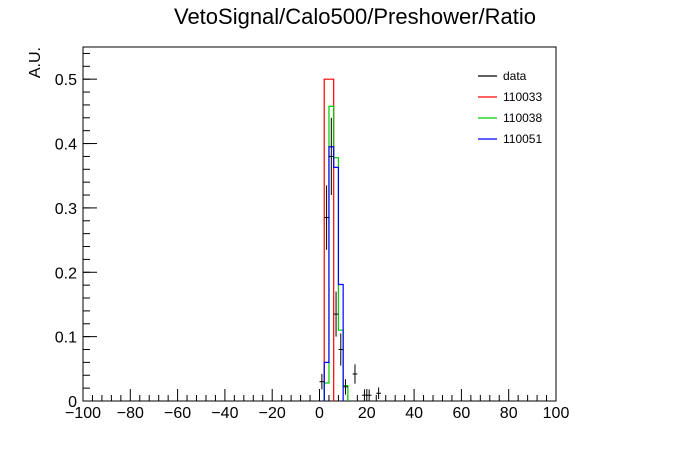 This screenshot has width=696, height=472. What do you see at coordinates (510, 107) in the screenshot?
I see `legend: data 110033 110038 110051` at bounding box center [510, 107].